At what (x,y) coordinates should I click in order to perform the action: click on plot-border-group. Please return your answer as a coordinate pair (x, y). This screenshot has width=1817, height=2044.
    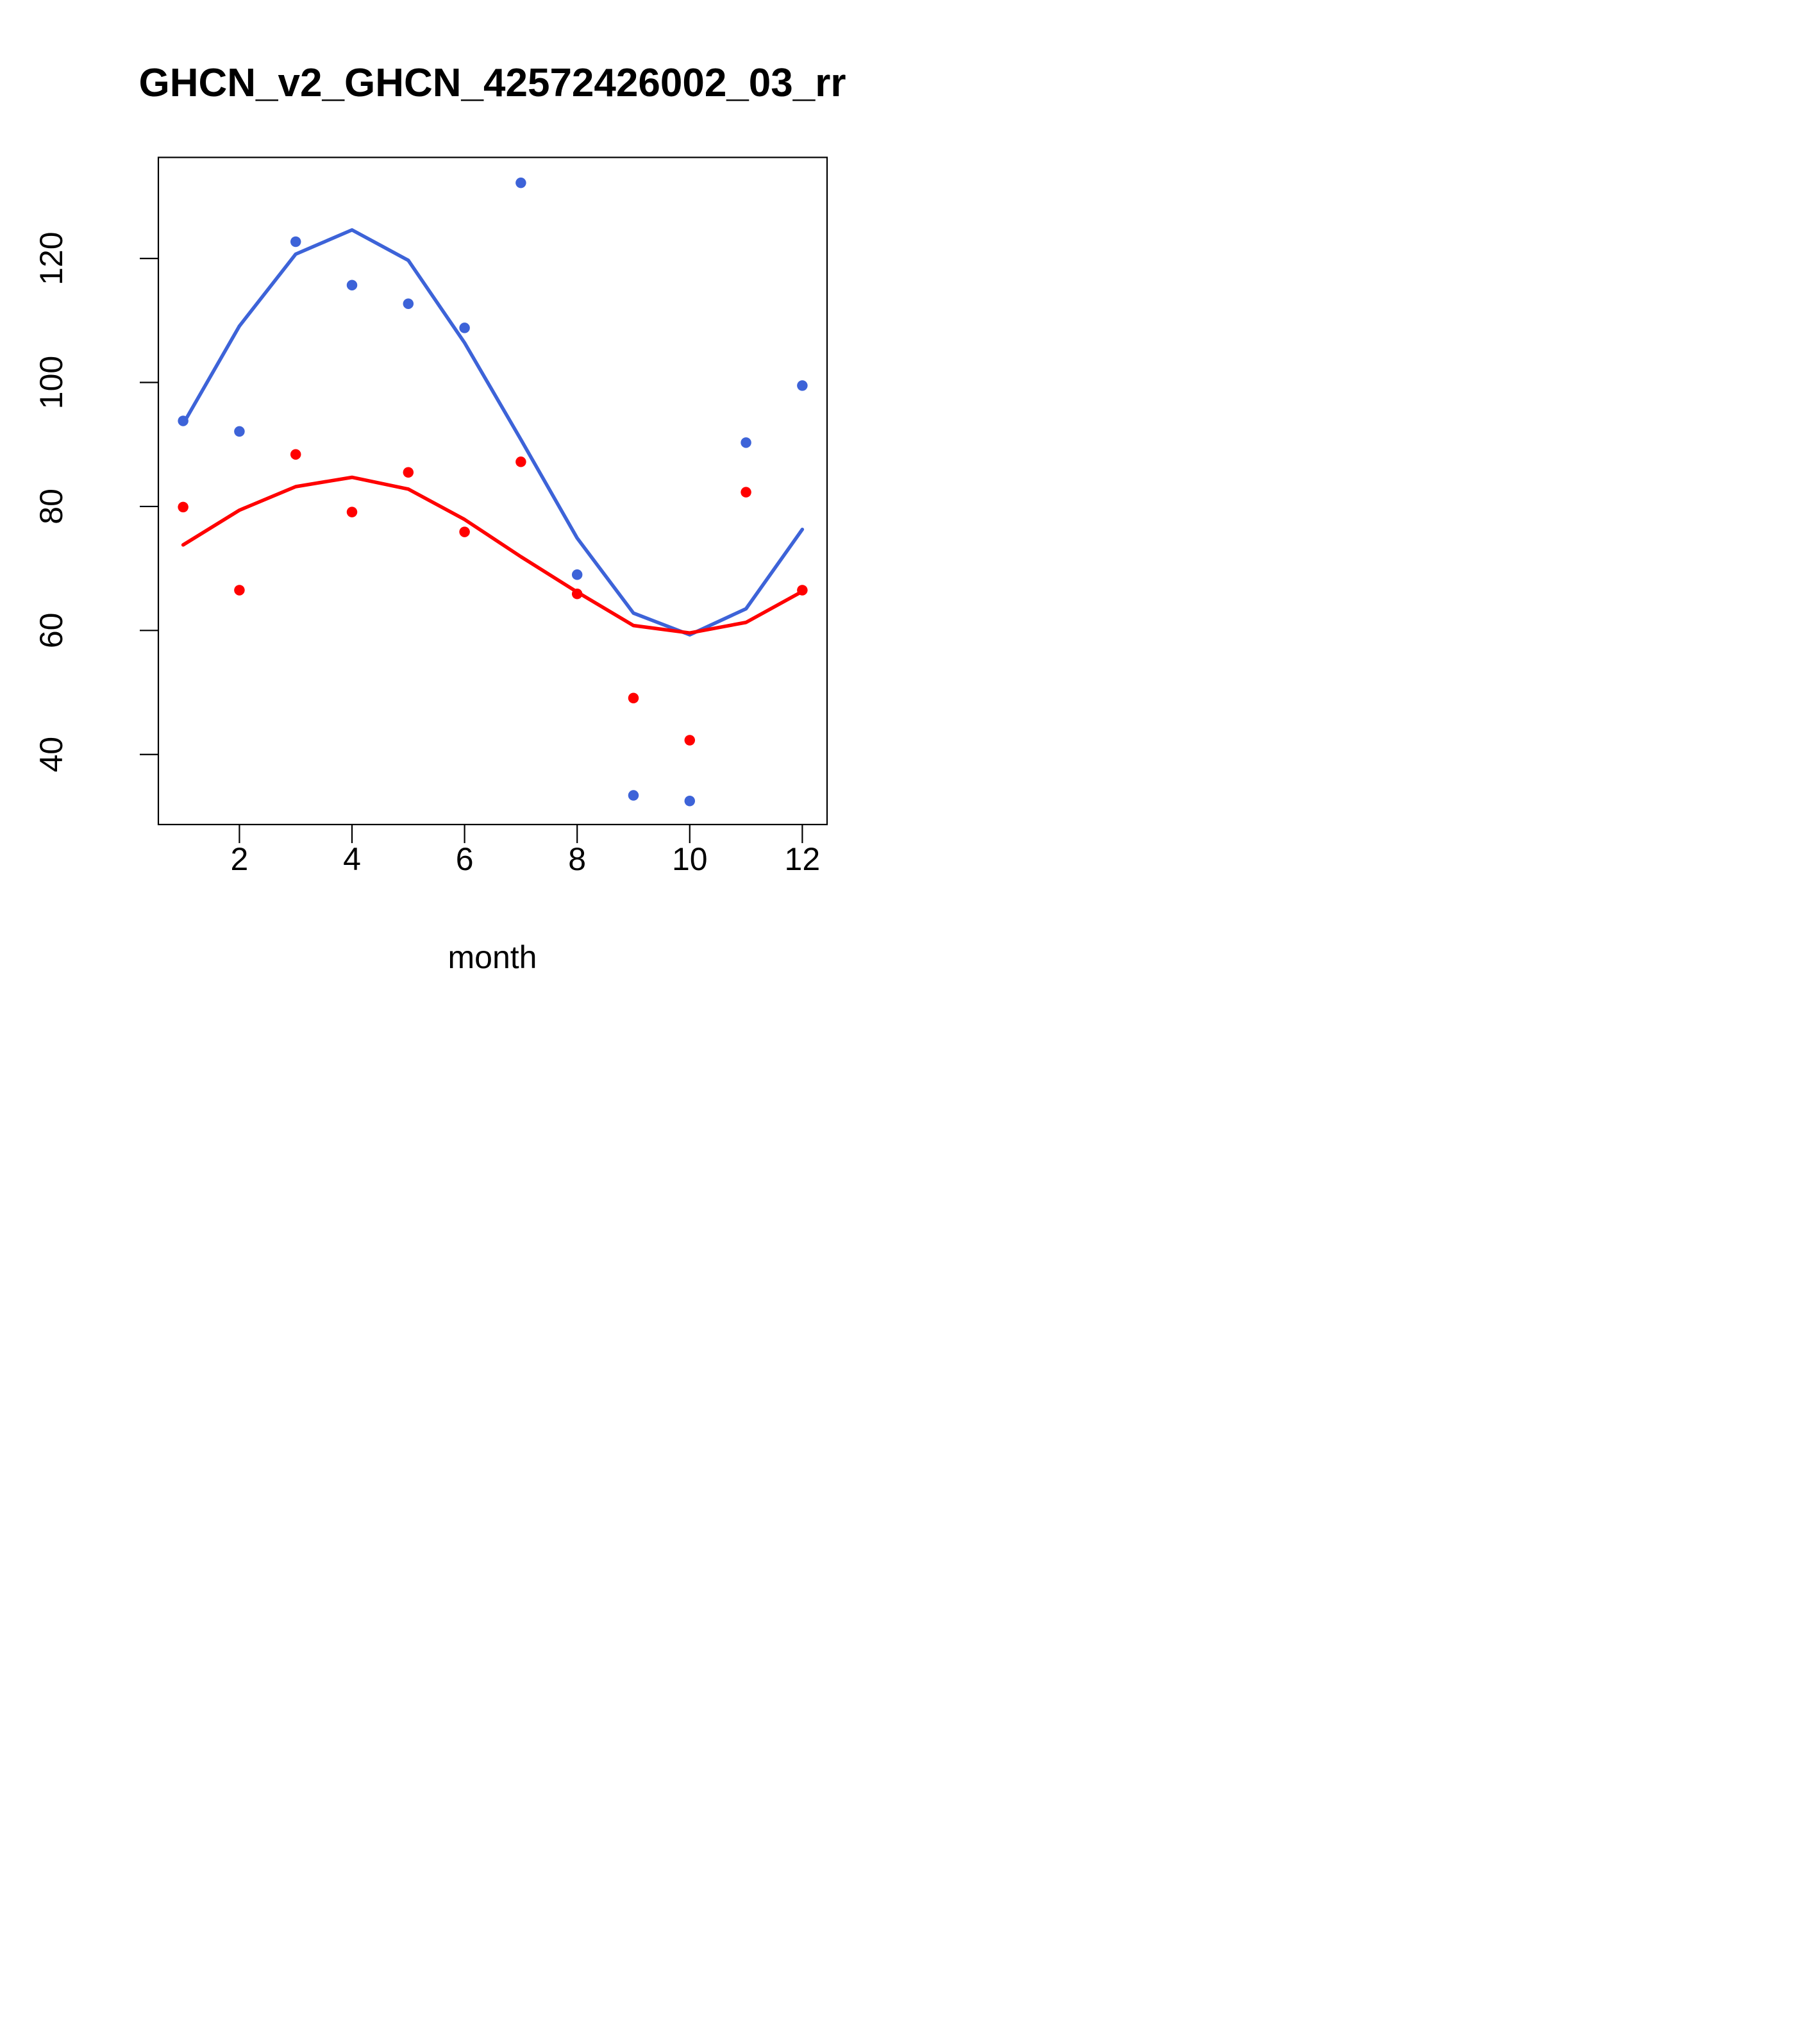
    Looking at the image, I should click on (492, 491).